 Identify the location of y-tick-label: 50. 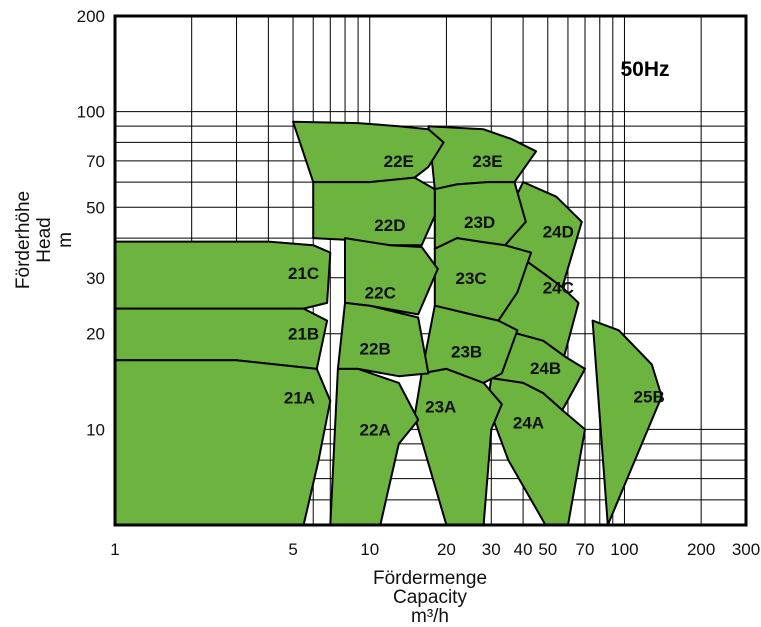
(95, 207).